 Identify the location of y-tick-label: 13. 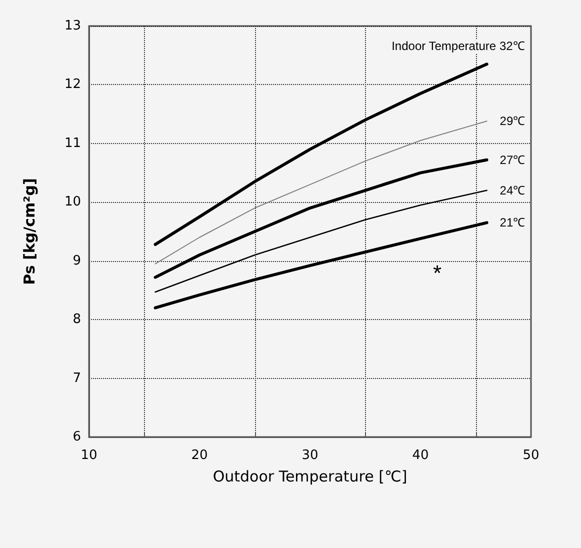
(72, 26).